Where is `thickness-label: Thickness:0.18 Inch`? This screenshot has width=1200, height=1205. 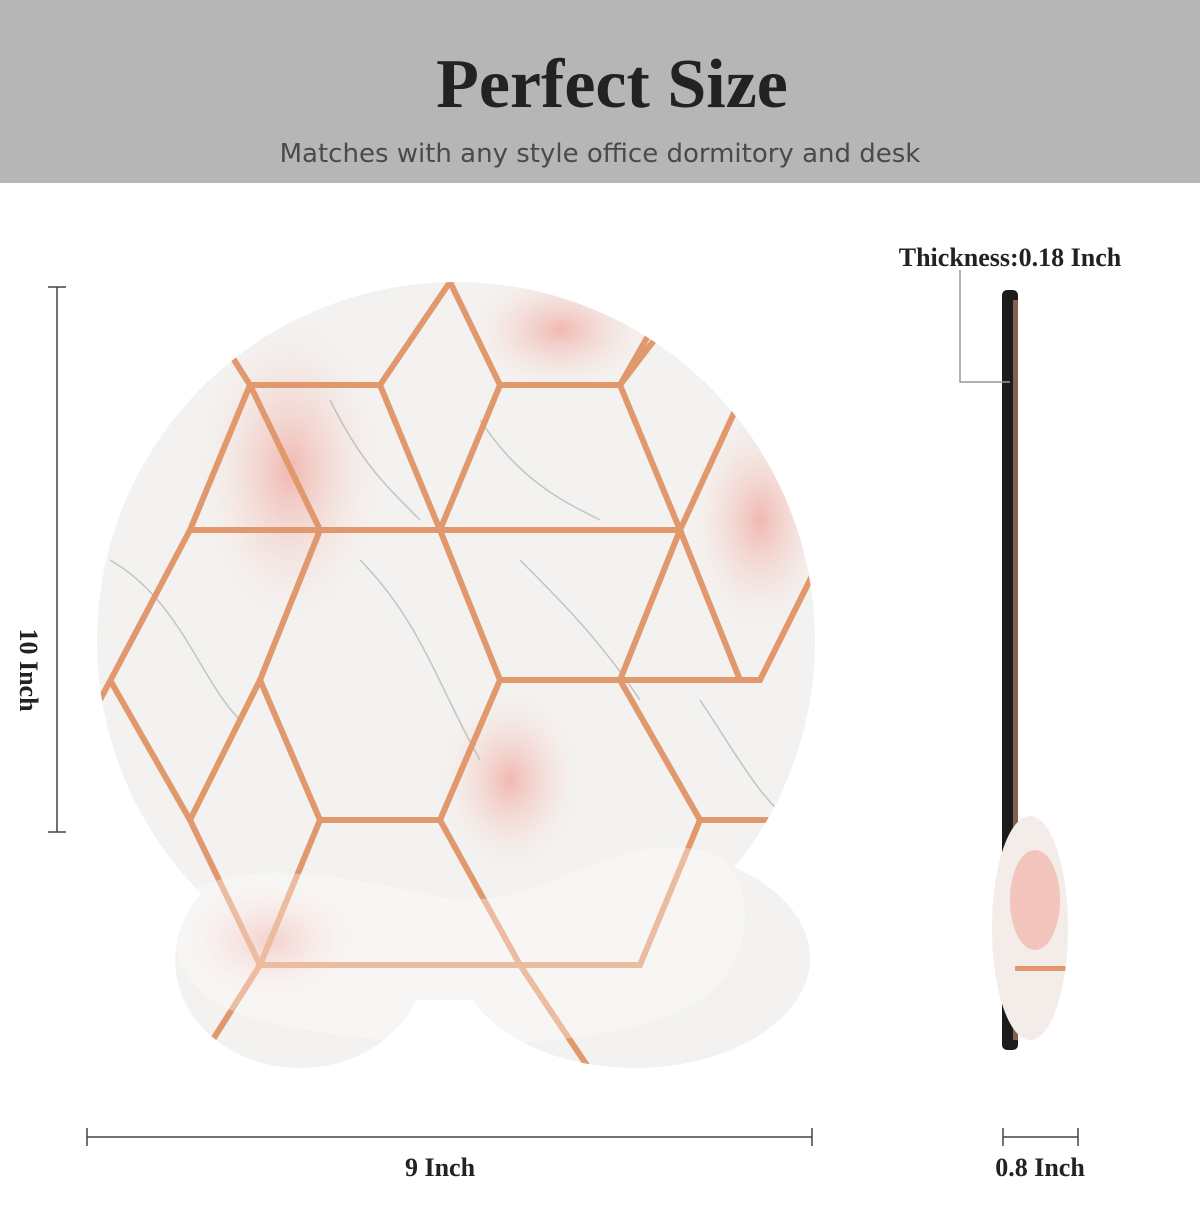
thickness-label: Thickness:0.18 Inch is located at coordinates (1010, 257).